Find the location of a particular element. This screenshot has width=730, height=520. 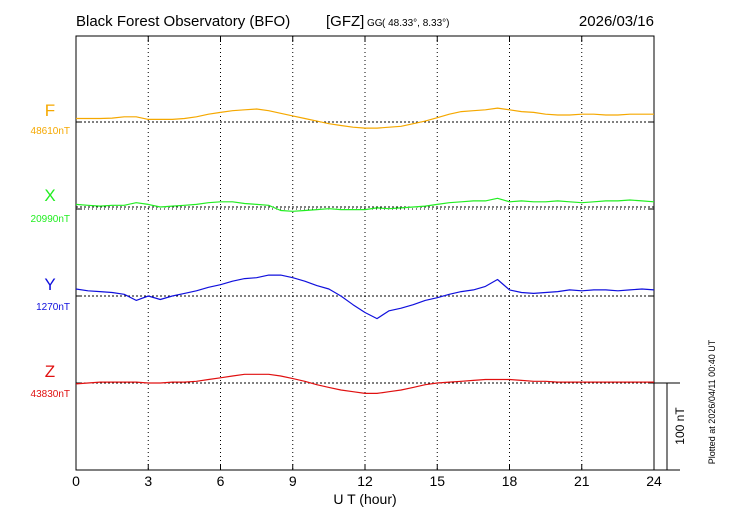

series-baseline-label-y: 1270nT is located at coordinates (53, 307).